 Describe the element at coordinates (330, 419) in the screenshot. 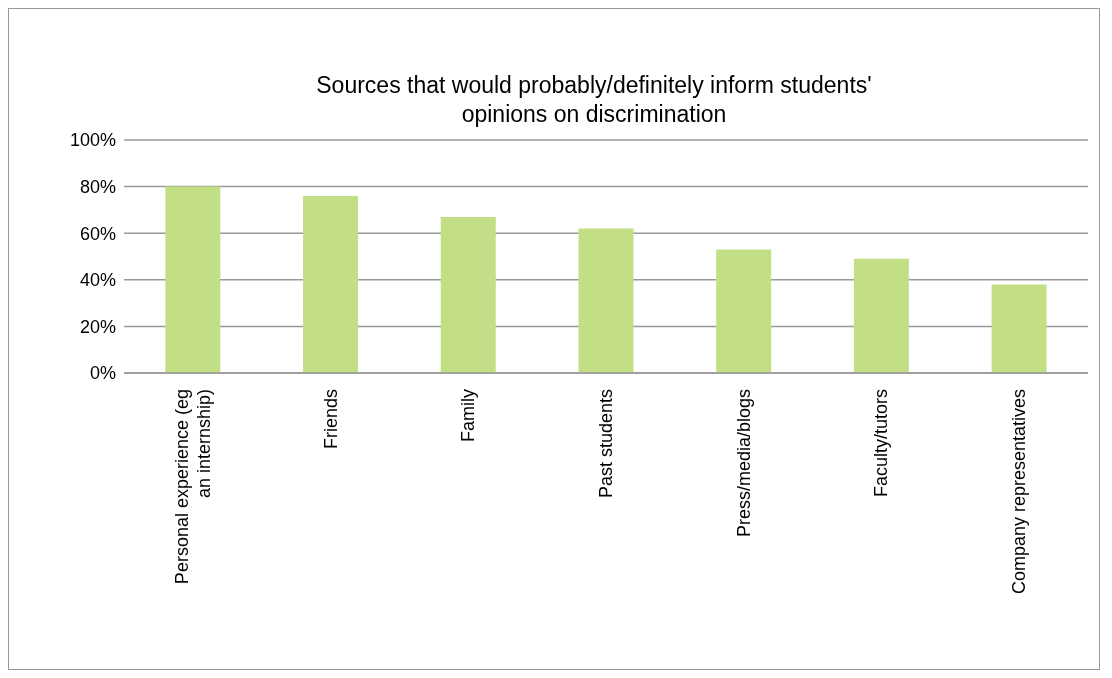

I see `x-tick-label: Friends` at that location.